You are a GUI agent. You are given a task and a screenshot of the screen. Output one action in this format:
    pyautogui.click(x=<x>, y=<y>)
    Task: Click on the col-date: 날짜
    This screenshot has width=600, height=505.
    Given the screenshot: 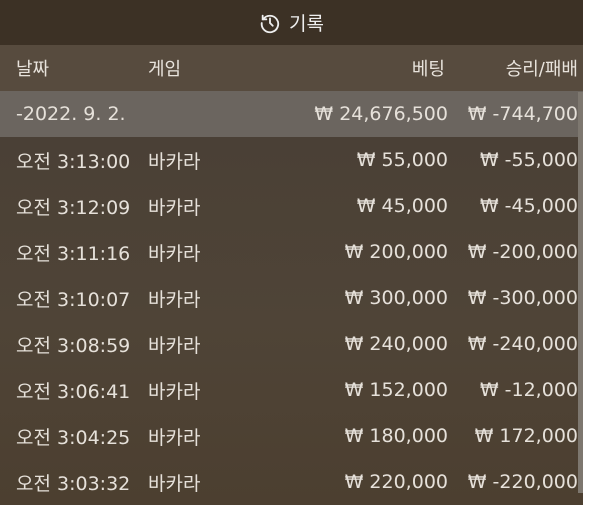 What is the action you would take?
    pyautogui.click(x=33, y=69)
    